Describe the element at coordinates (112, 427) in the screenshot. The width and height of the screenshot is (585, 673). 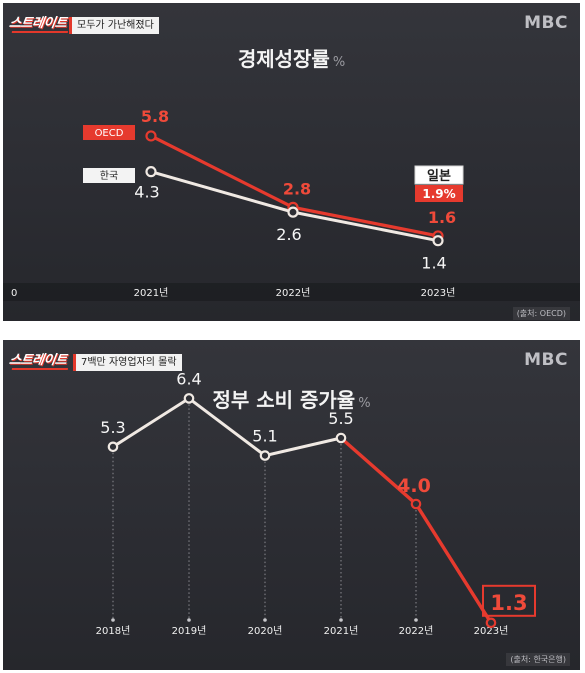
I see `data-label: 5.3` at that location.